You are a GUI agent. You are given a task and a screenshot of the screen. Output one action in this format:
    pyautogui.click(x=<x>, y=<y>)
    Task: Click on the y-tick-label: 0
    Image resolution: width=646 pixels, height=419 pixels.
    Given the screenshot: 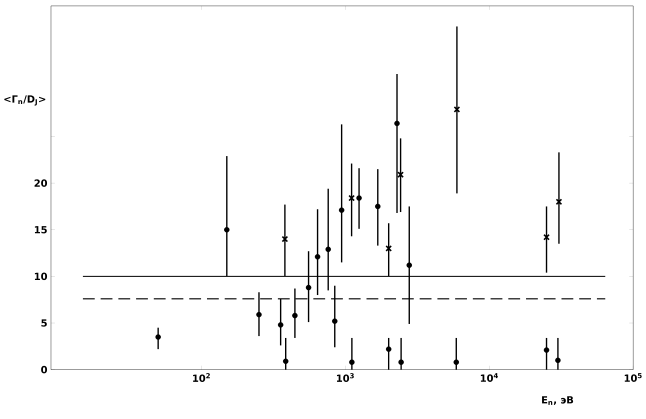 What is the action you would take?
    pyautogui.click(x=44, y=370)
    